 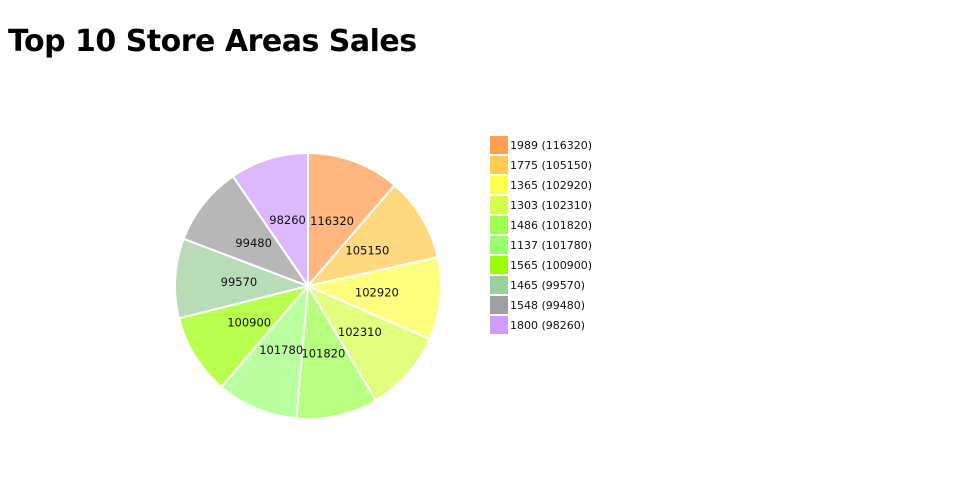 I want to click on legend-item-1775: 1775 (105150), so click(x=541, y=165).